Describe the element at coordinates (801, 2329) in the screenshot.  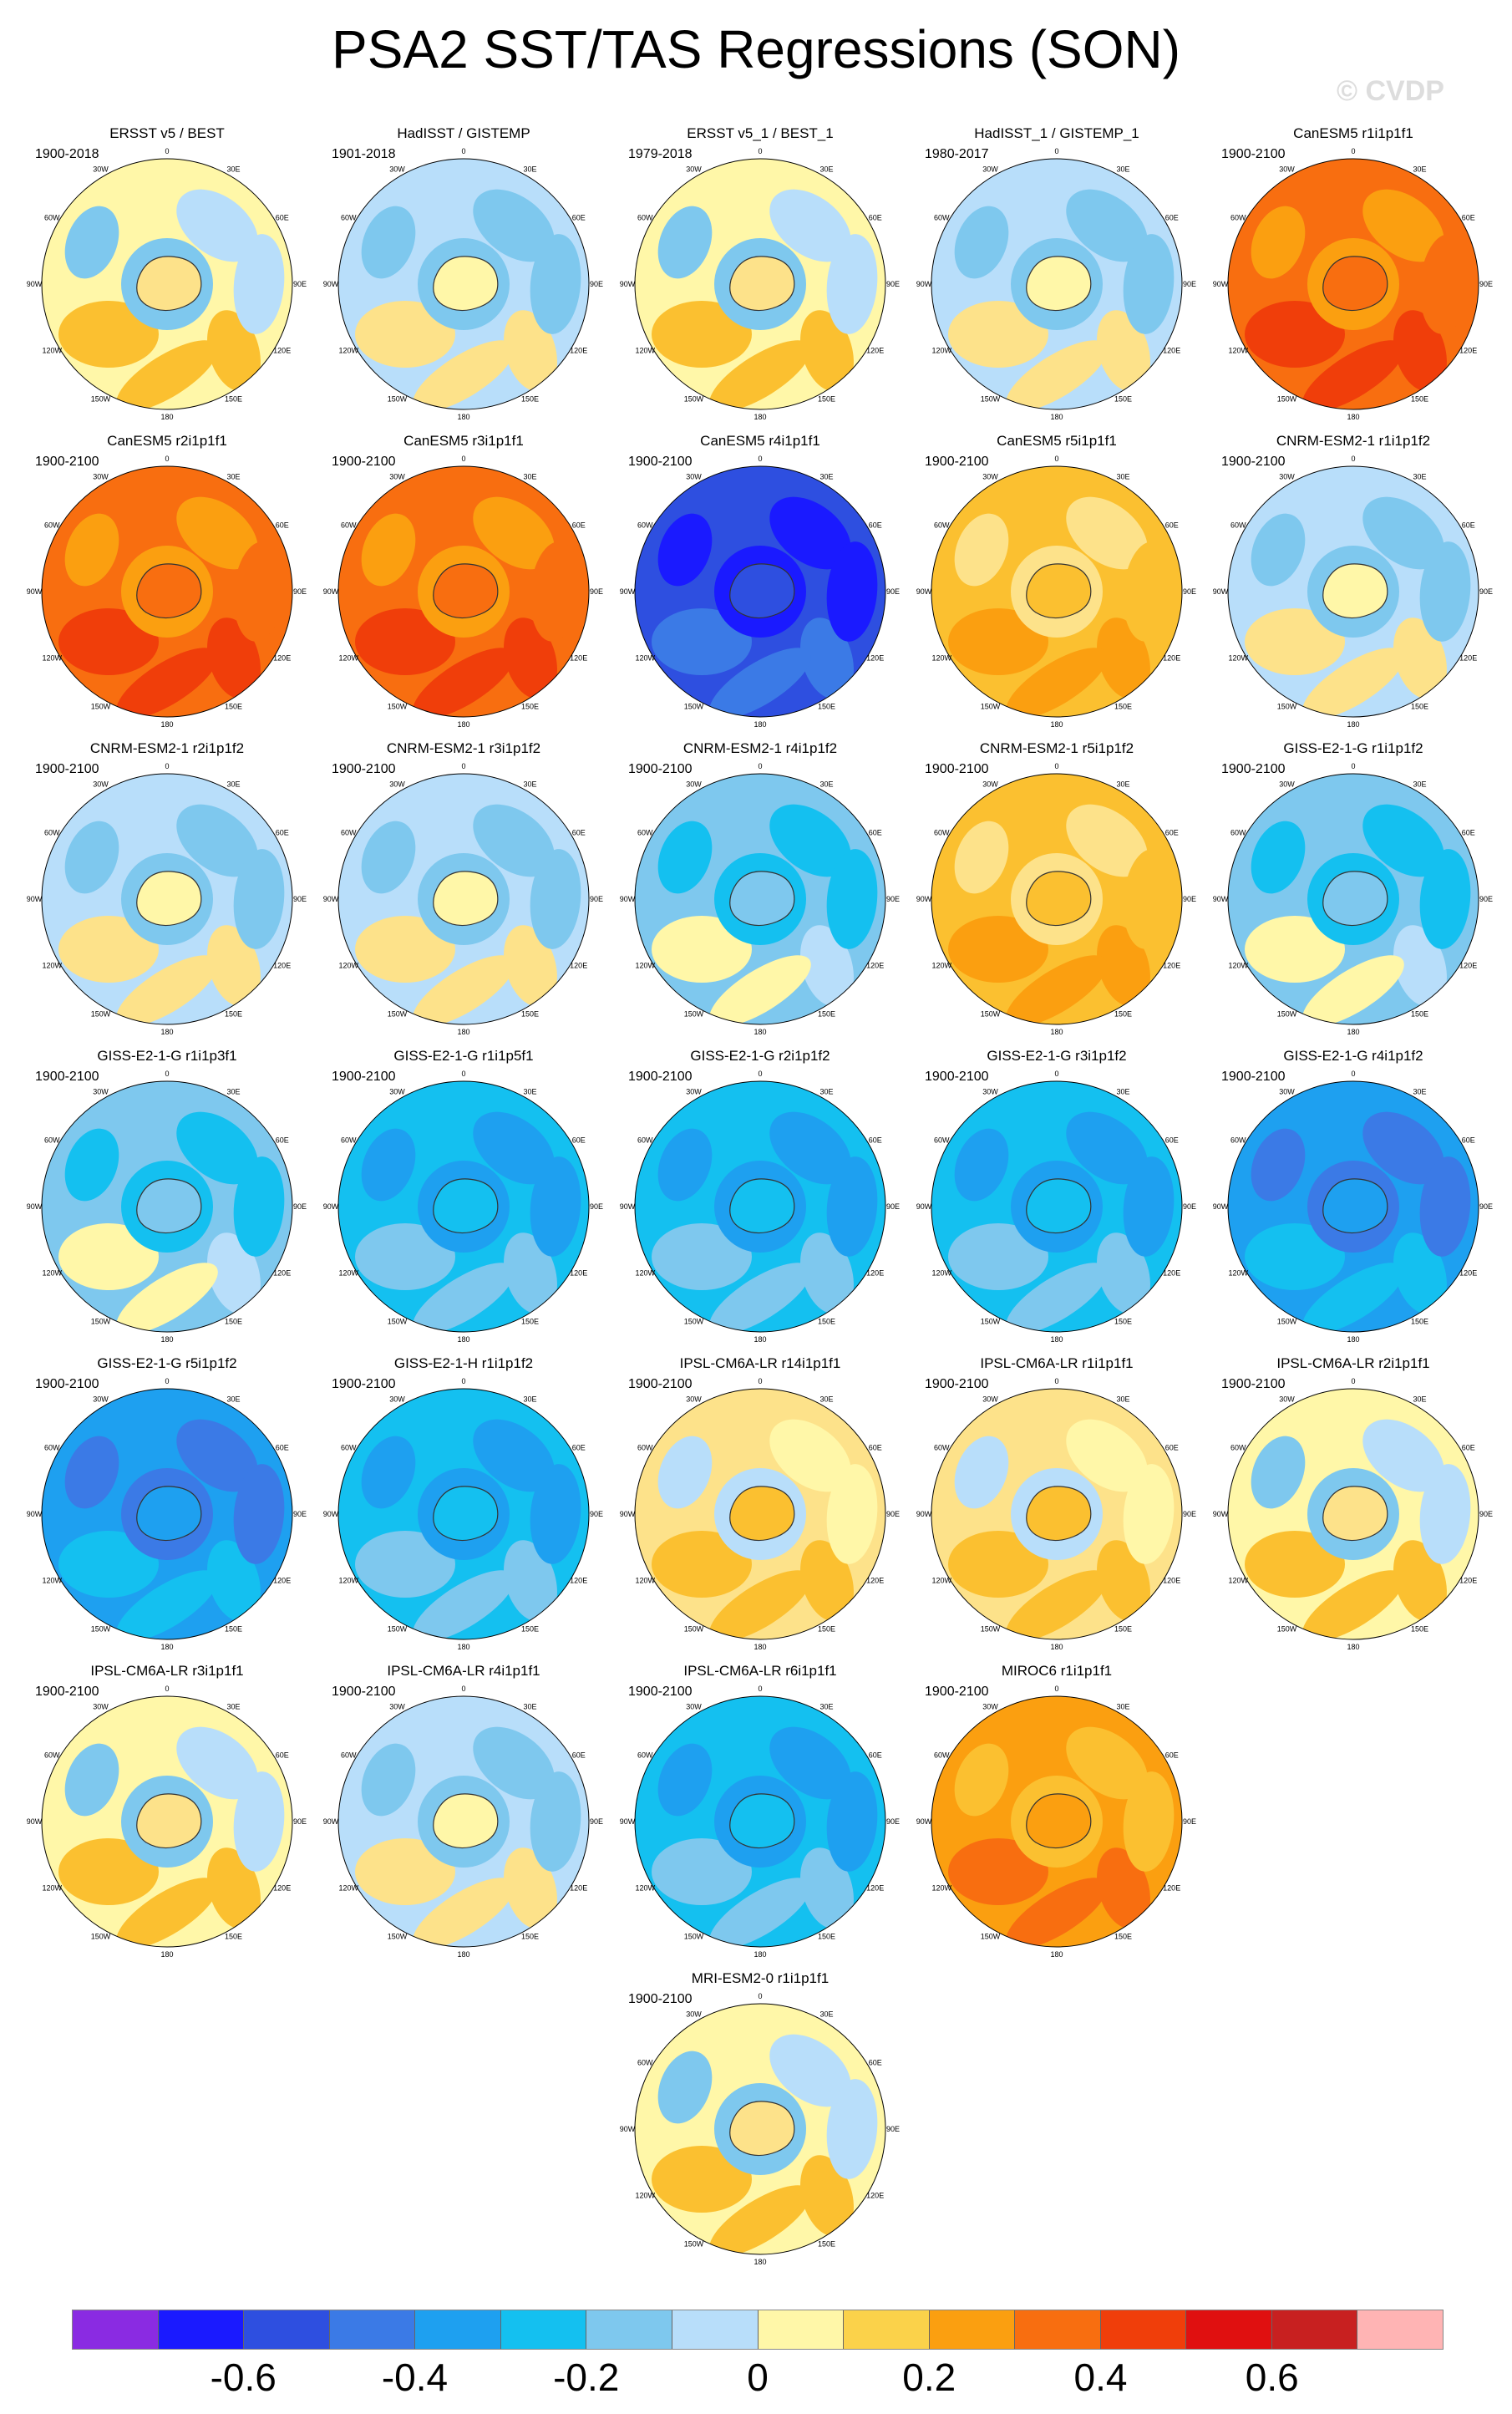
I see `colorbar-cell` at that location.